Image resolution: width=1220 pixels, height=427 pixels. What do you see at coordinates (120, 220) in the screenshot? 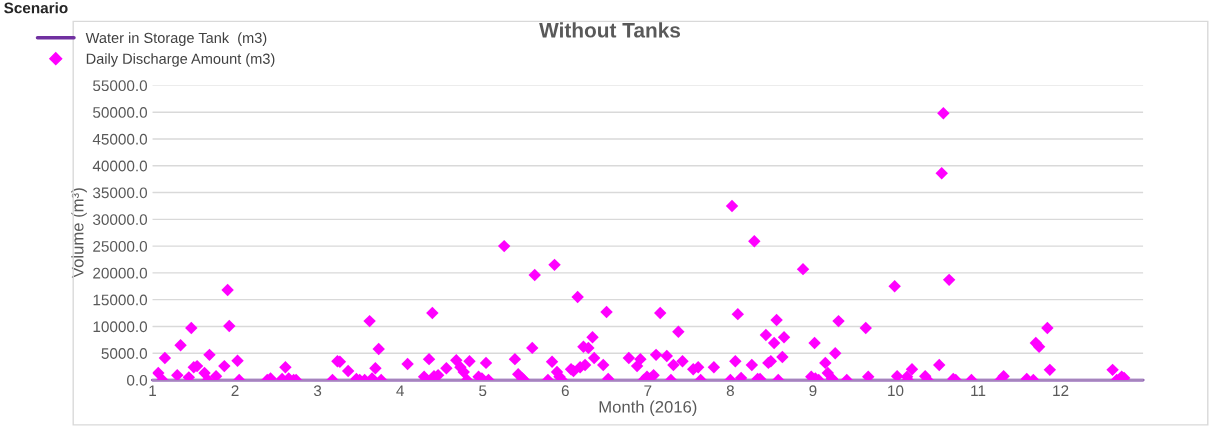
I see `y-tick-label: 30000.0` at bounding box center [120, 220].